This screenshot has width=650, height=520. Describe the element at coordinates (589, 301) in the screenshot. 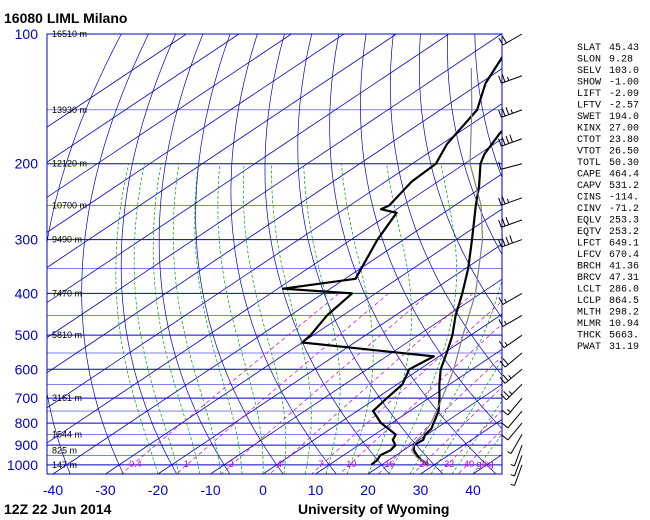

I see `index-name: LCLP` at that location.